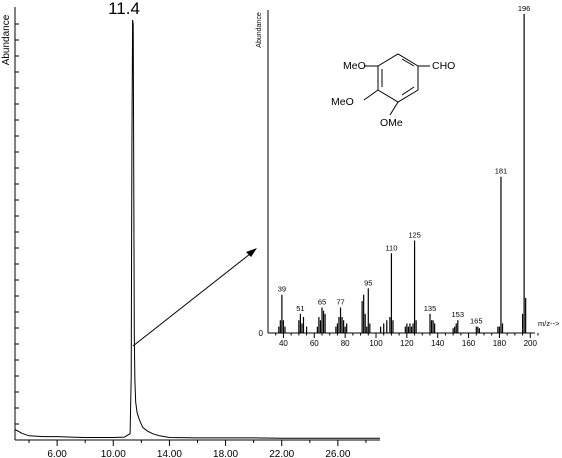 The width and height of the screenshot is (562, 458). Describe the element at coordinates (398, 78) in the screenshot. I see `benzene-ring` at that location.